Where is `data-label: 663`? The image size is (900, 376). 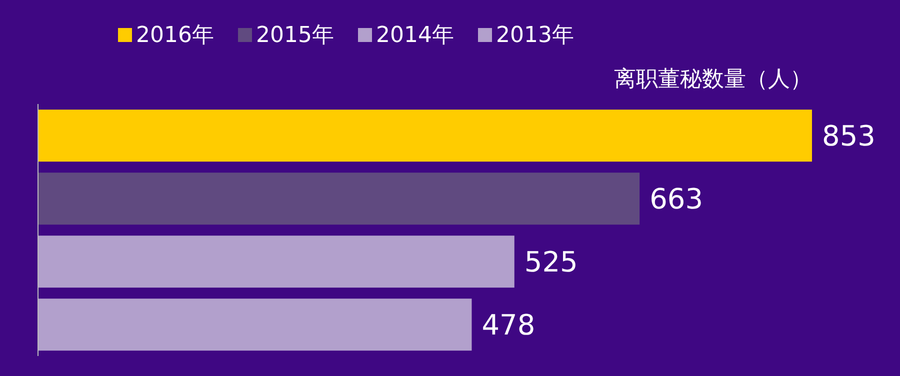 data-label: 663 is located at coordinates (677, 199).